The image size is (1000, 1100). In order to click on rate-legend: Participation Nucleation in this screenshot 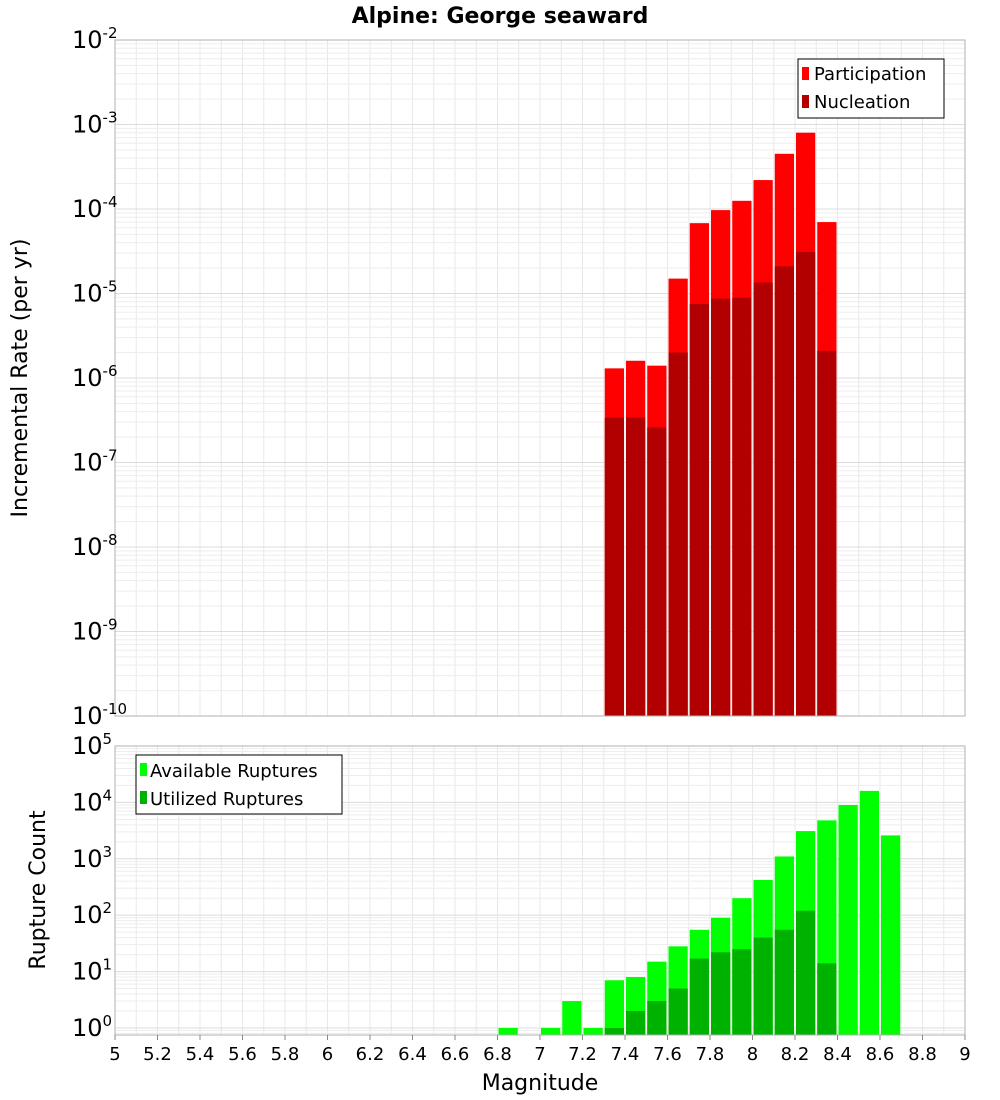, I will do `click(871, 88)`.